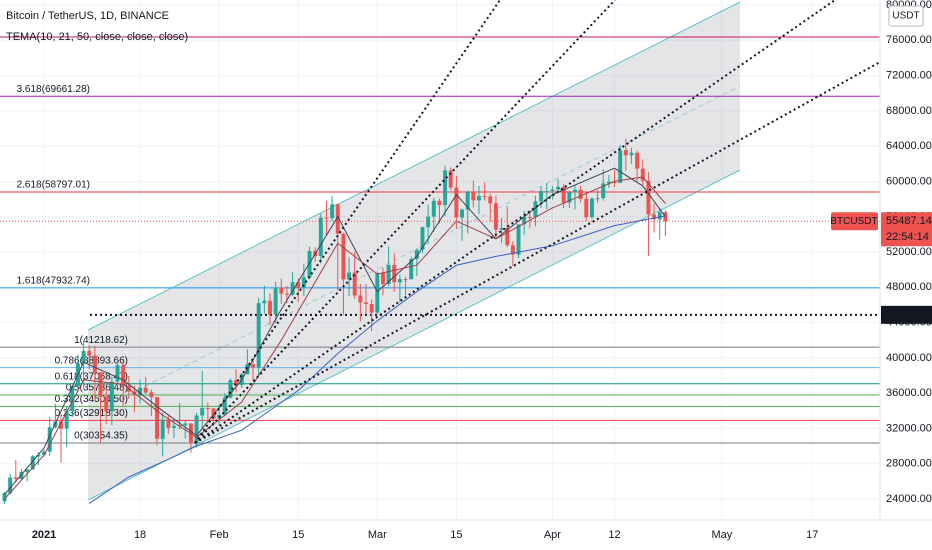  I want to click on fib-label: 1.618(47932.74), so click(53, 281).